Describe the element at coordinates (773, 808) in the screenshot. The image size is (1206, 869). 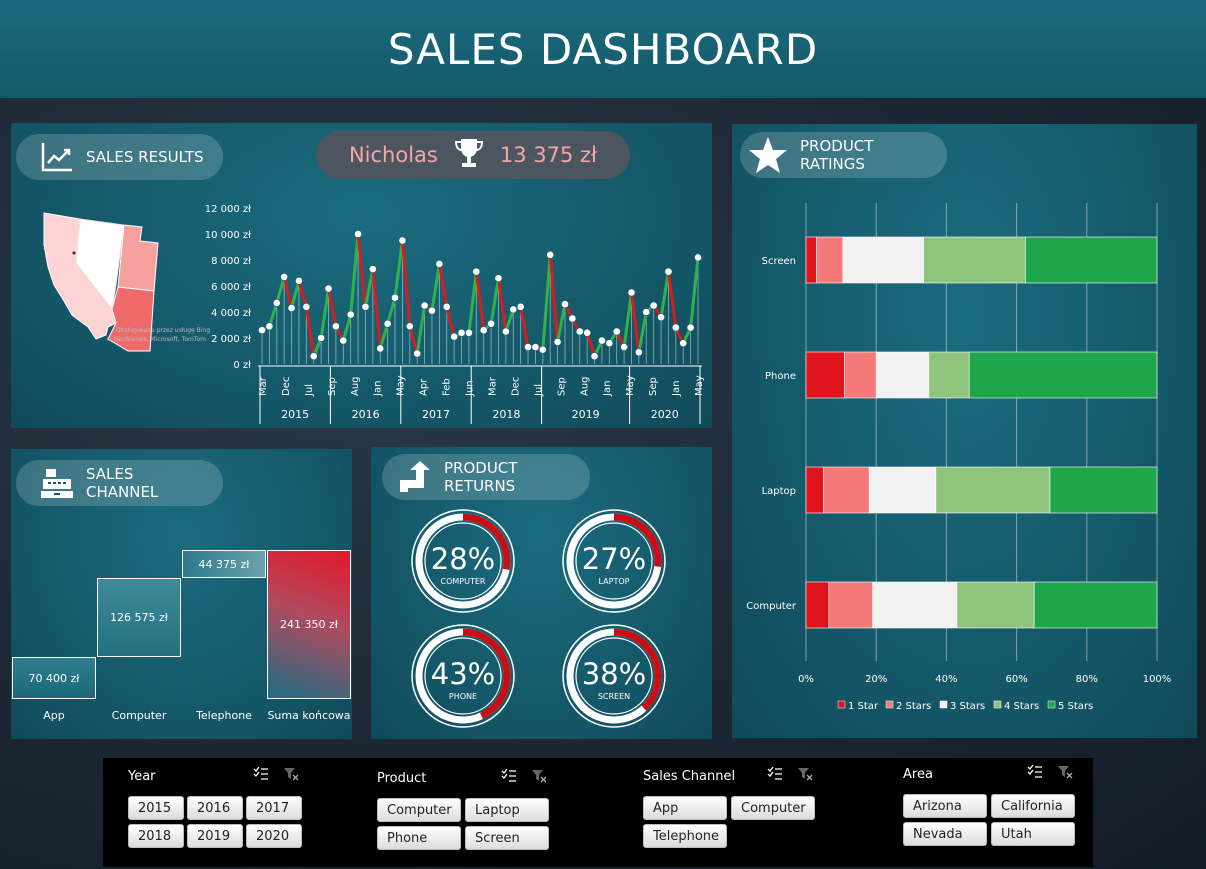
I see `slicer-channel-computer: Computer` at that location.